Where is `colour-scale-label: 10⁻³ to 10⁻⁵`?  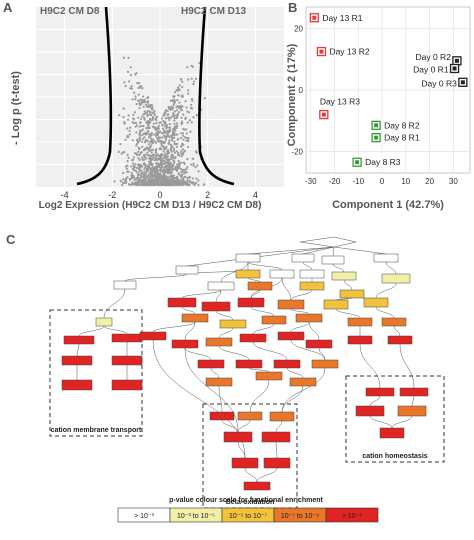 colour-scale-label: 10⁻³ to 10⁻⁵ is located at coordinates (196, 516).